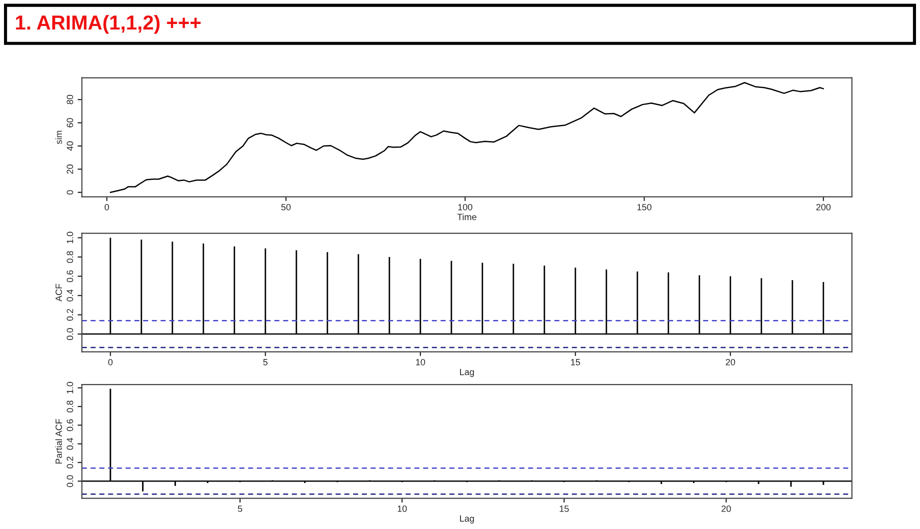 This screenshot has height=529, width=920. I want to click on y-tick-label: 80, so click(70, 99).